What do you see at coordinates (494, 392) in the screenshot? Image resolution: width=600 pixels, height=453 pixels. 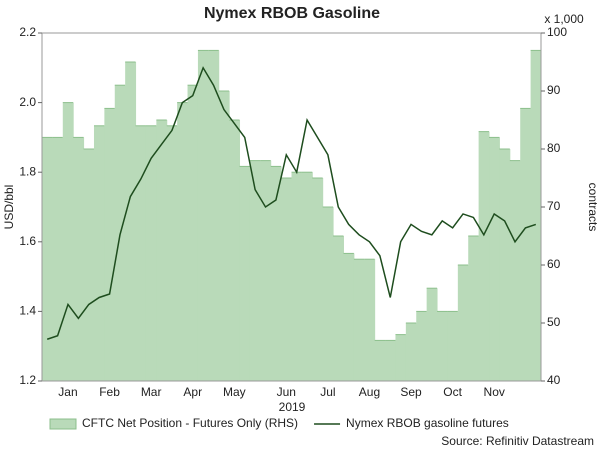 I see `x-tick-label: Nov` at bounding box center [494, 392].